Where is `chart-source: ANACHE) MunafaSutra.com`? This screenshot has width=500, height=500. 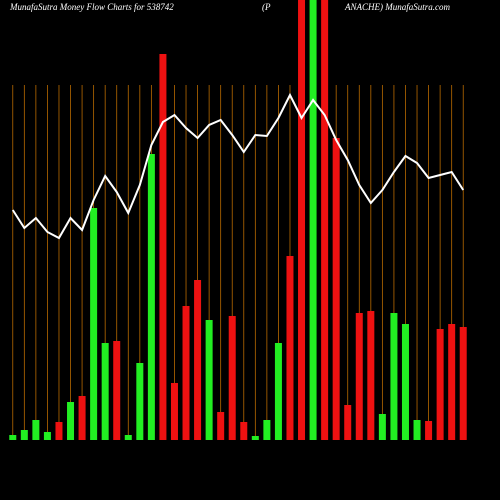
chart-source: ANACHE) MunafaSutra.com is located at coordinates (397, 7).